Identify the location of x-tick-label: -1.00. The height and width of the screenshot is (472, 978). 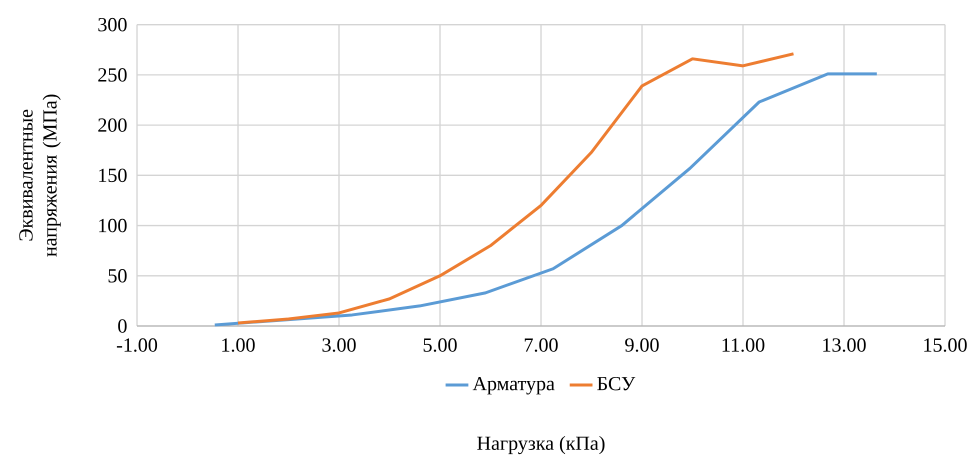
(137, 345).